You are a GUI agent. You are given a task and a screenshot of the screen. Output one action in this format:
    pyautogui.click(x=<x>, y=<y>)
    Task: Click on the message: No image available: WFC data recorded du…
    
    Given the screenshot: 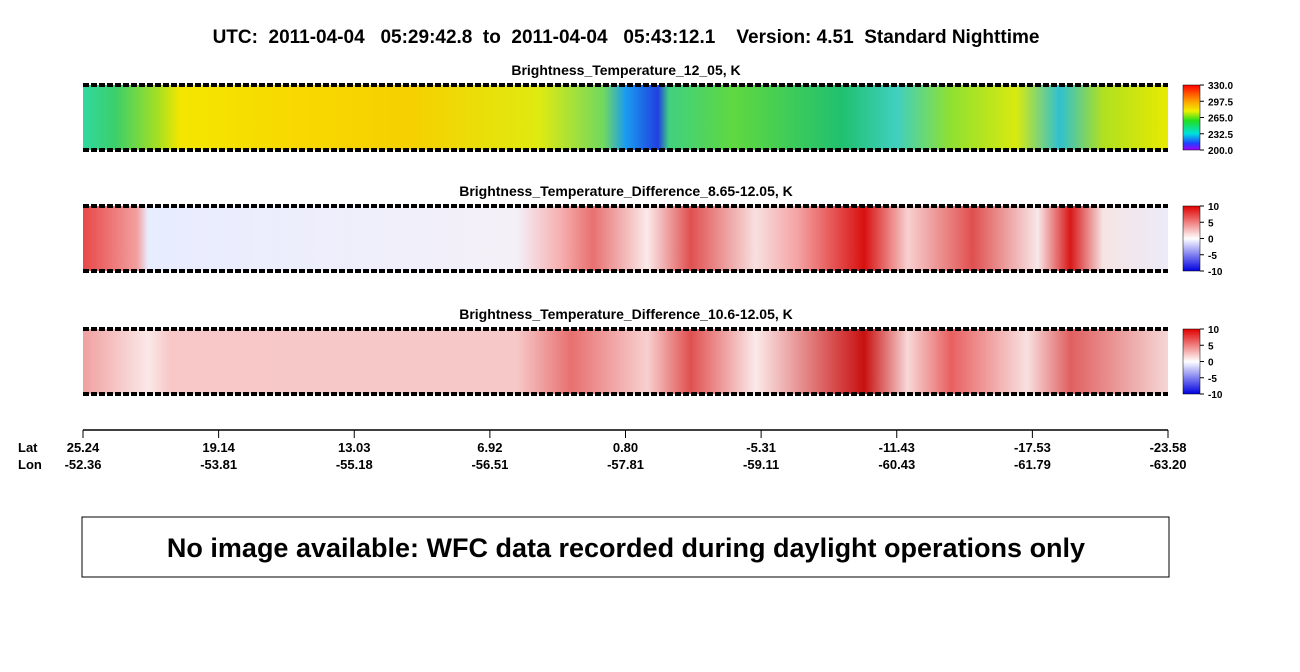 What is the action you would take?
    pyautogui.click(x=626, y=548)
    